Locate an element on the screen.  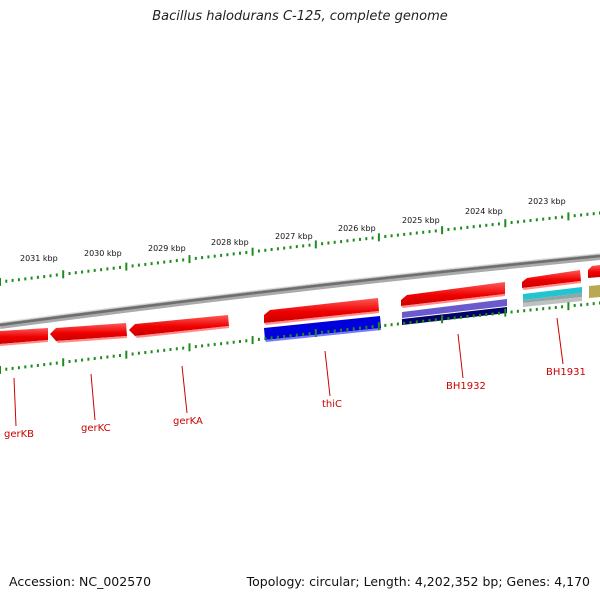
gene-arrow-gerKB is located at coordinates (24, 336).